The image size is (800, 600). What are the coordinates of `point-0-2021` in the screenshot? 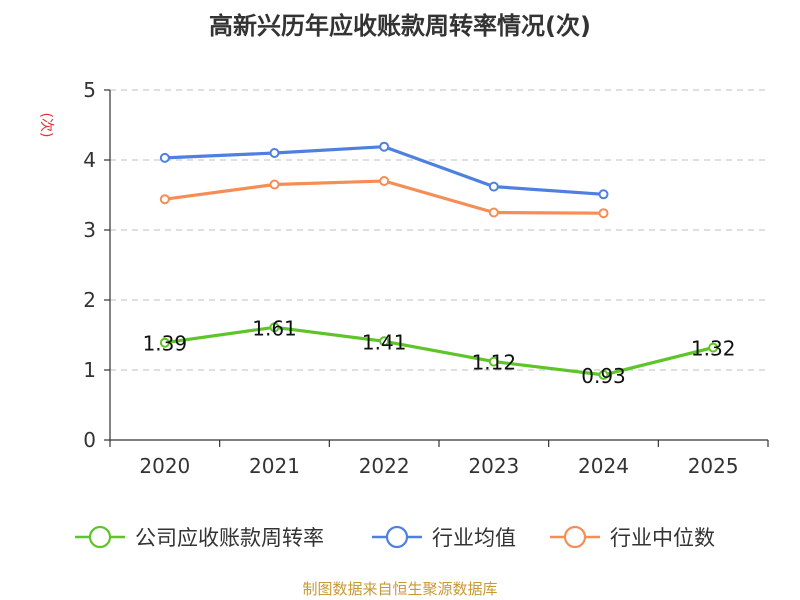 It's located at (274, 327).